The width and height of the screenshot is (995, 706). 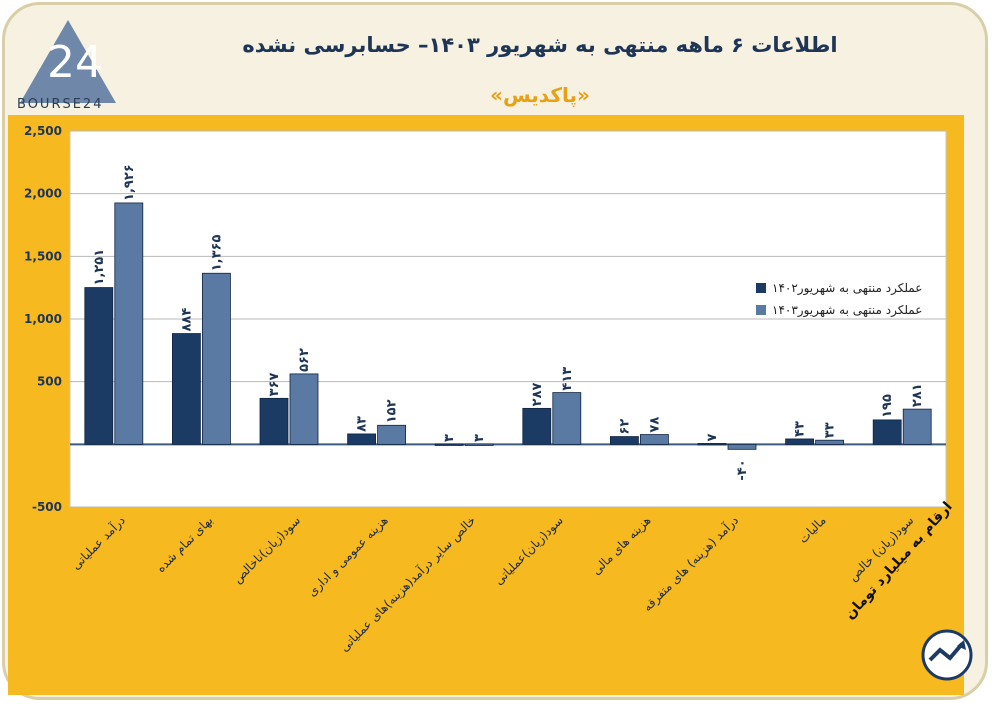 What do you see at coordinates (274, 384) in the screenshot?
I see `data-label: ۳۶۷` at bounding box center [274, 384].